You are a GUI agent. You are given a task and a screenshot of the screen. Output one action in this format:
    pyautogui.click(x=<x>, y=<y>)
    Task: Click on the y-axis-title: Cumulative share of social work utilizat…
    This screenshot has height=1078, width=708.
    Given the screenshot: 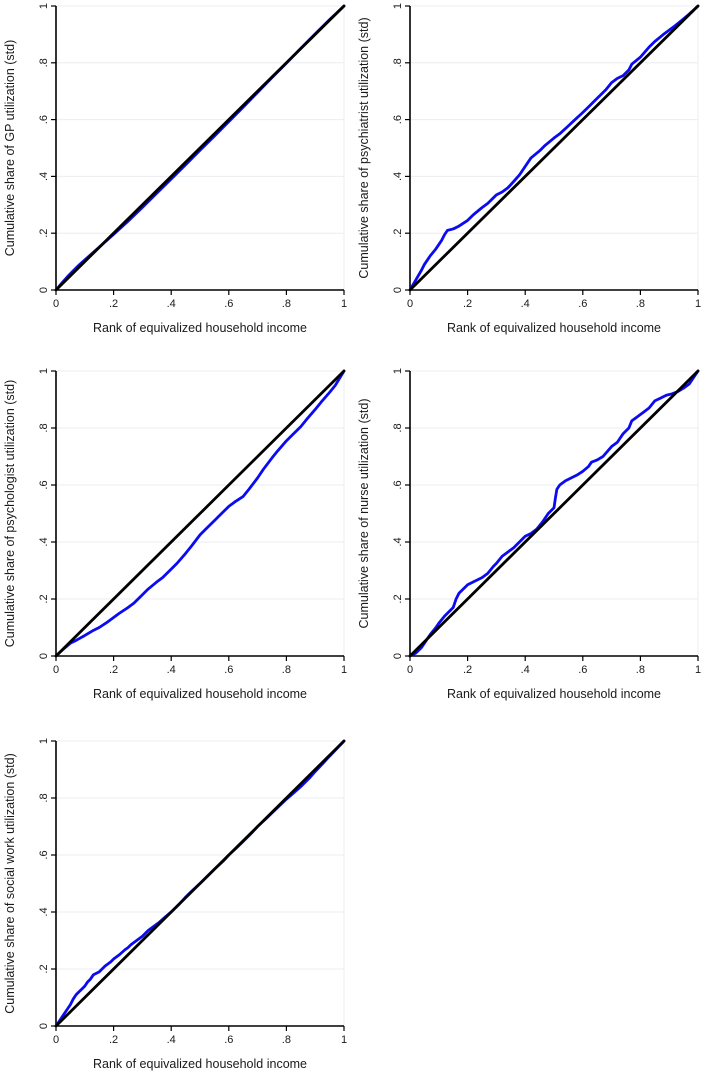 What is the action you would take?
    pyautogui.click(x=10, y=883)
    